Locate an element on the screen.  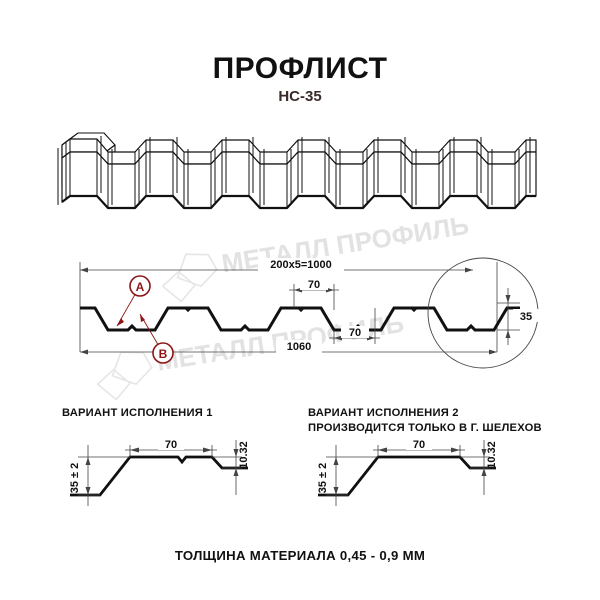
variant-2-dim-thickness: 10.32 is located at coordinates (479, 467).